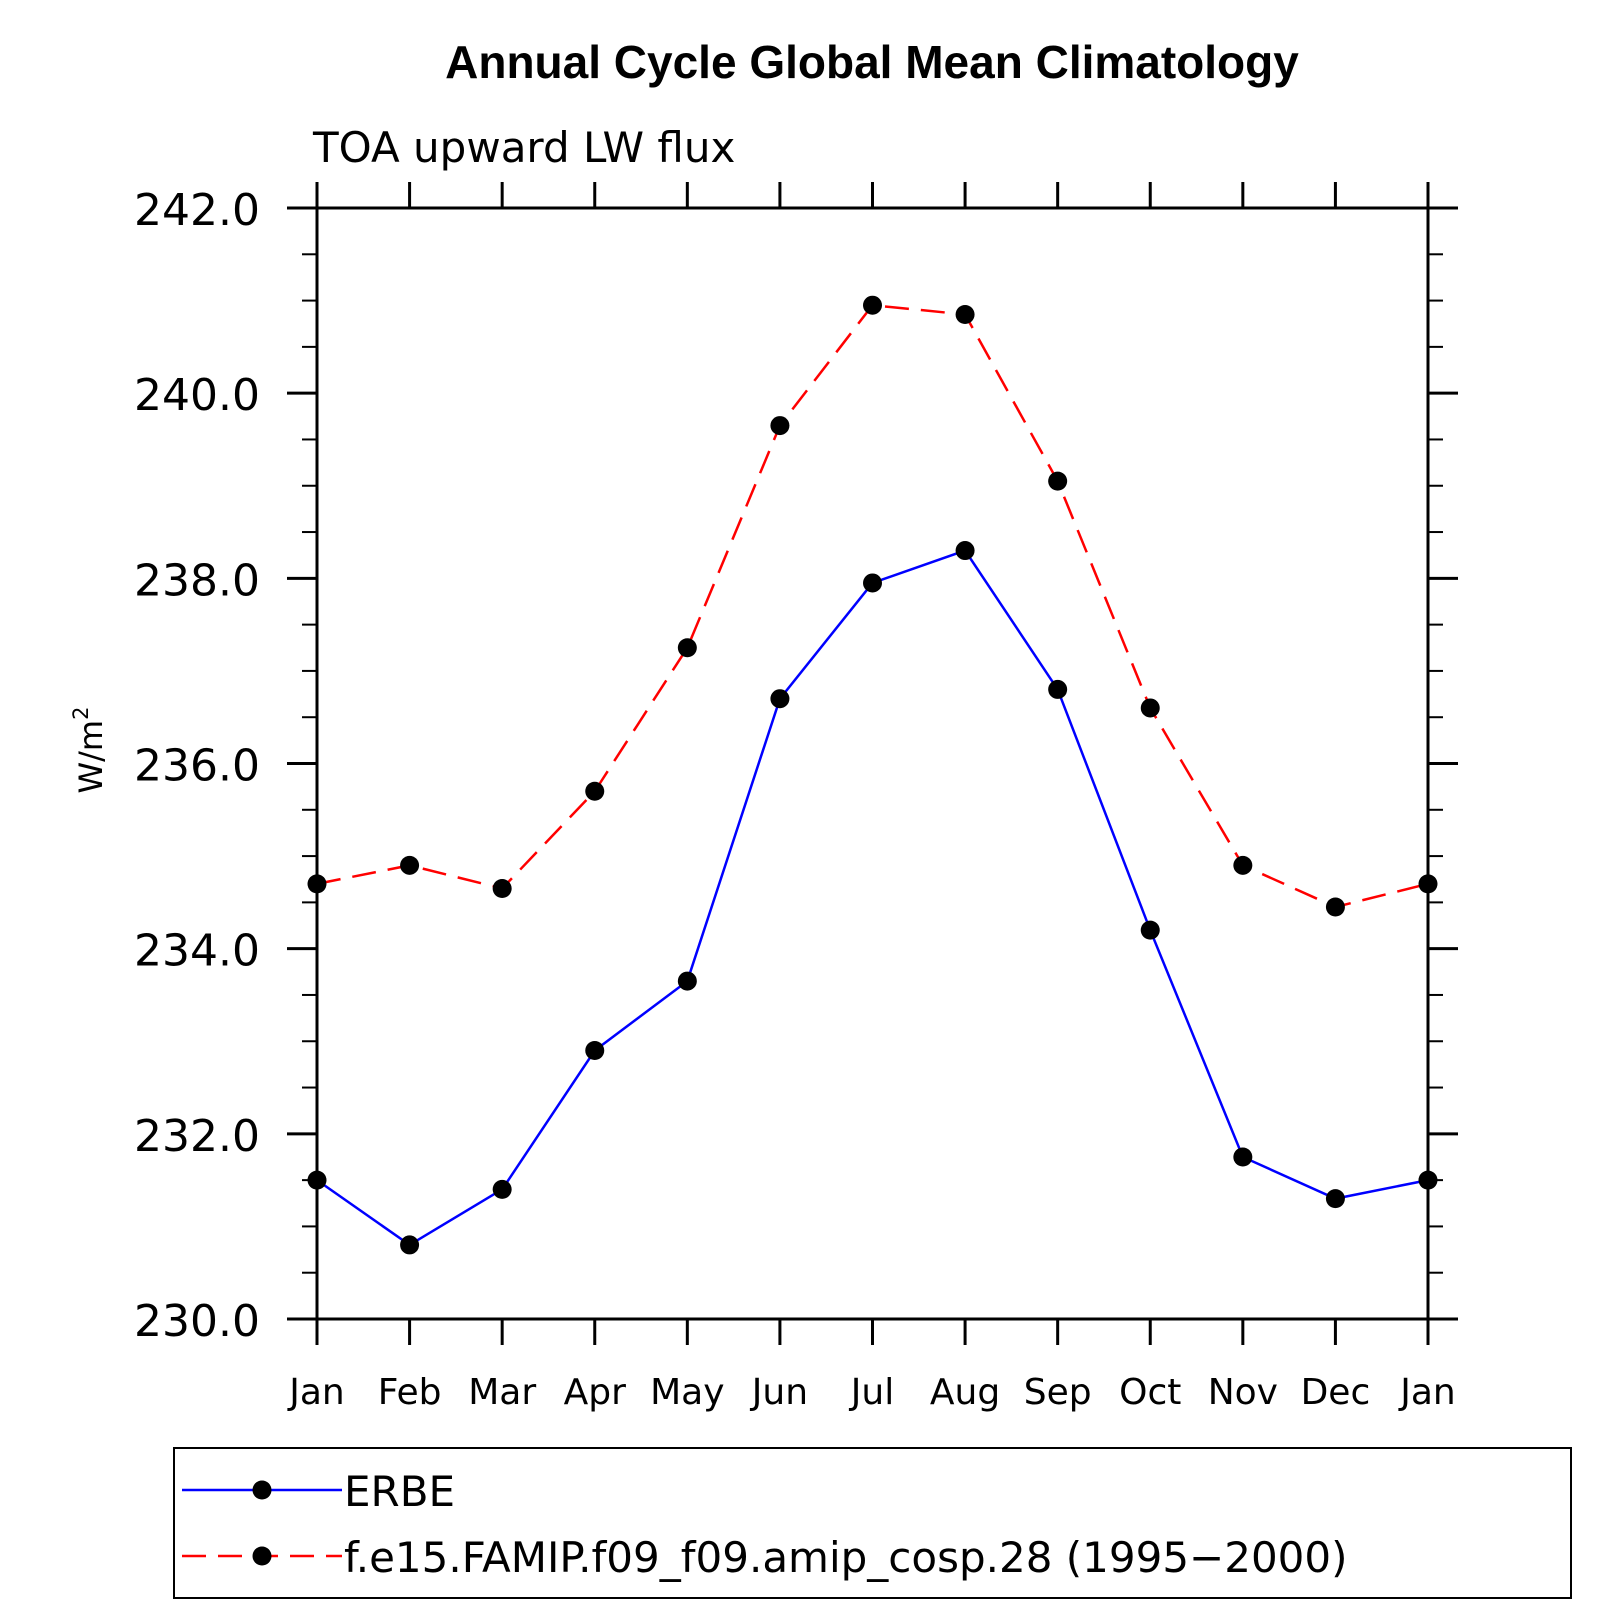  What do you see at coordinates (197, 210) in the screenshot?
I see `y-tick-label: 242.0` at bounding box center [197, 210].